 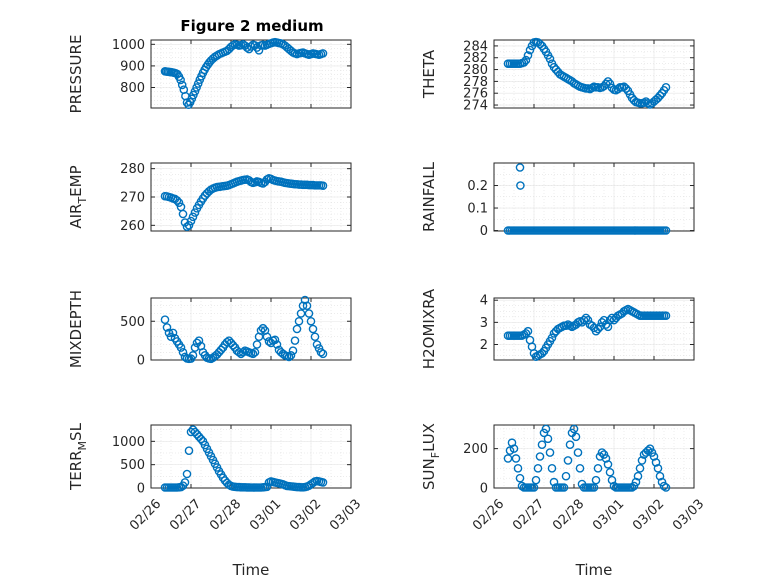 I want to click on y-axis-label-subscript: M, so click(x=82, y=446).